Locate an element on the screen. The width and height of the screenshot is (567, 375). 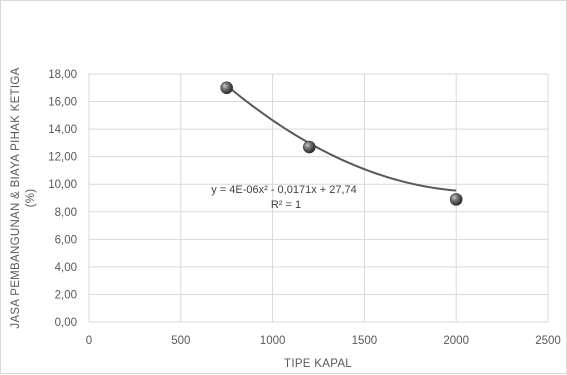
data-points is located at coordinates (341, 143).